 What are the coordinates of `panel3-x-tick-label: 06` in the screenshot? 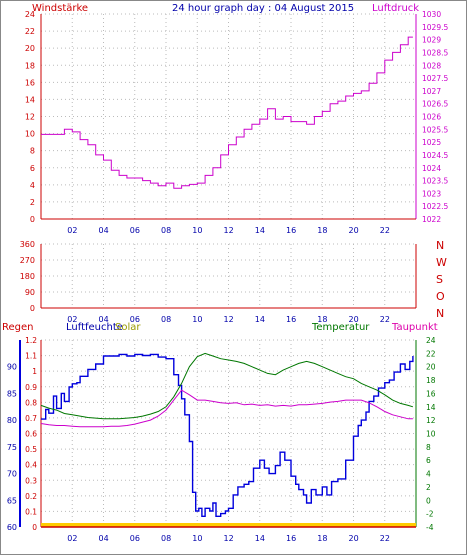 It's located at (135, 538).